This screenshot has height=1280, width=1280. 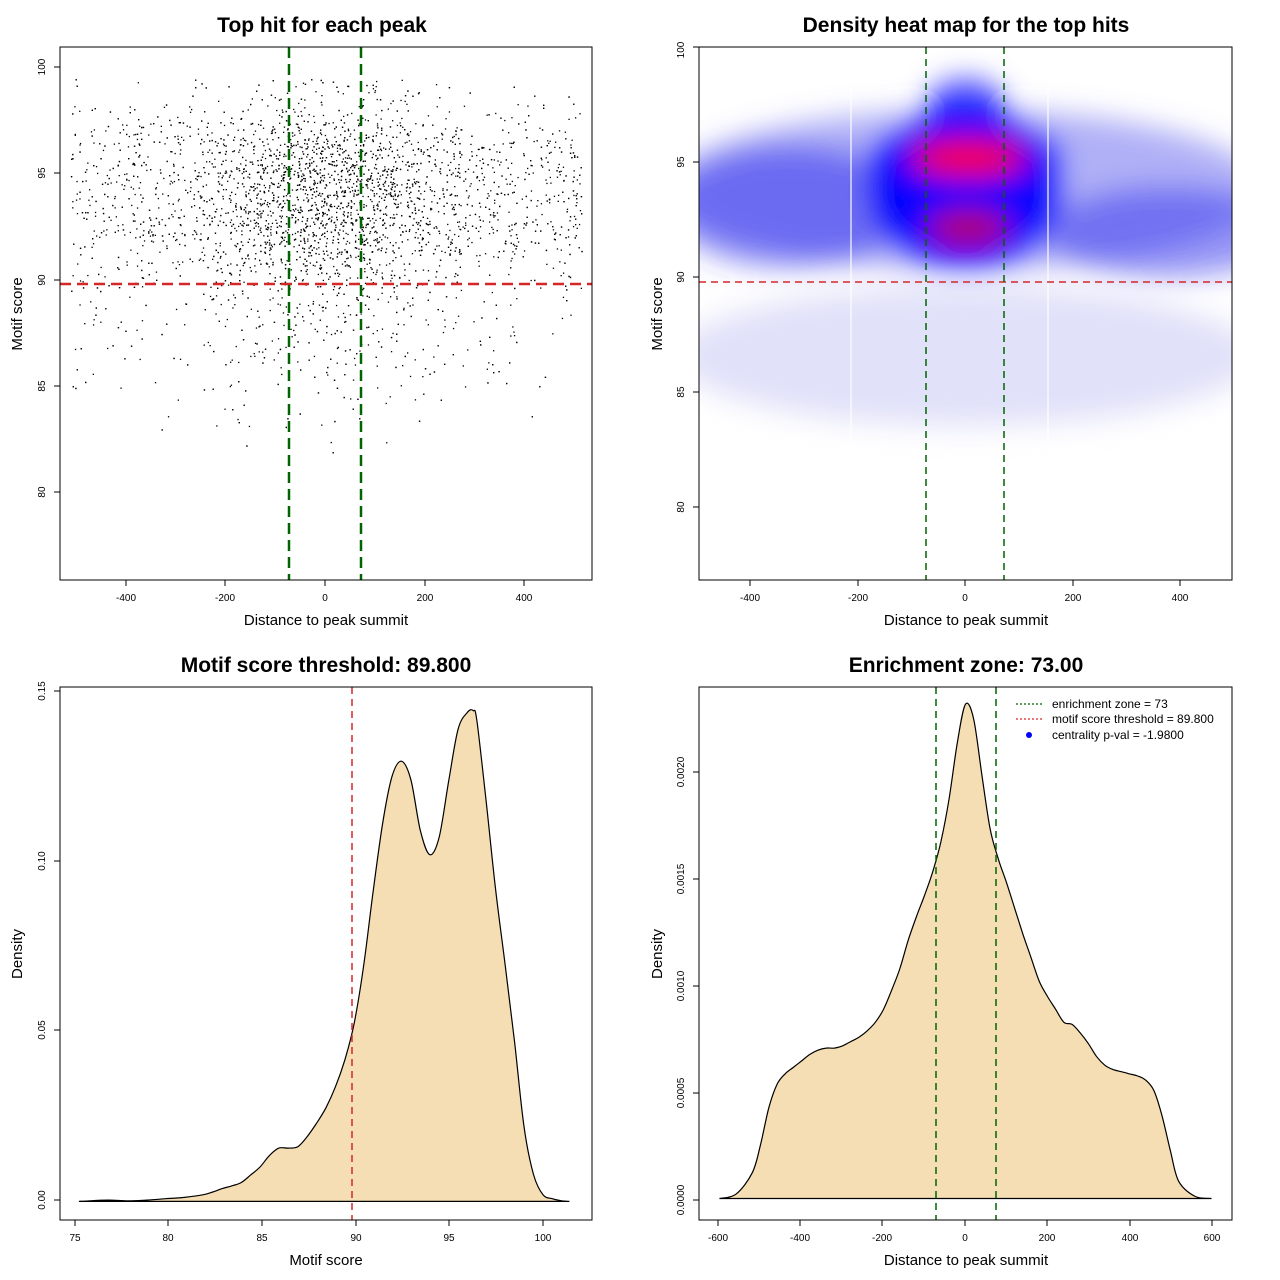 I want to click on heatmap-title: Density heat map for the top hits, so click(x=966, y=25).